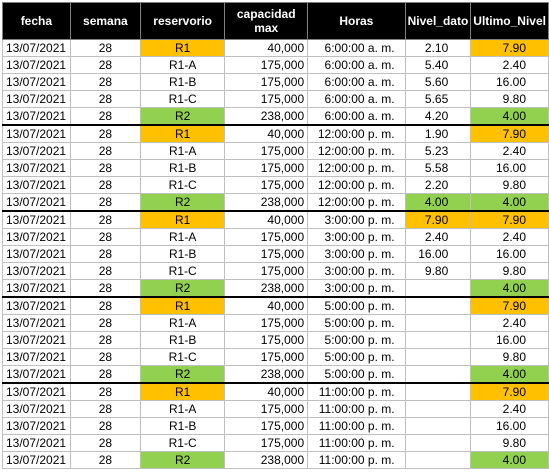 The image size is (549, 475). Describe the element at coordinates (266, 21) in the screenshot. I see `header-capacidad-max: capacidad max` at that location.